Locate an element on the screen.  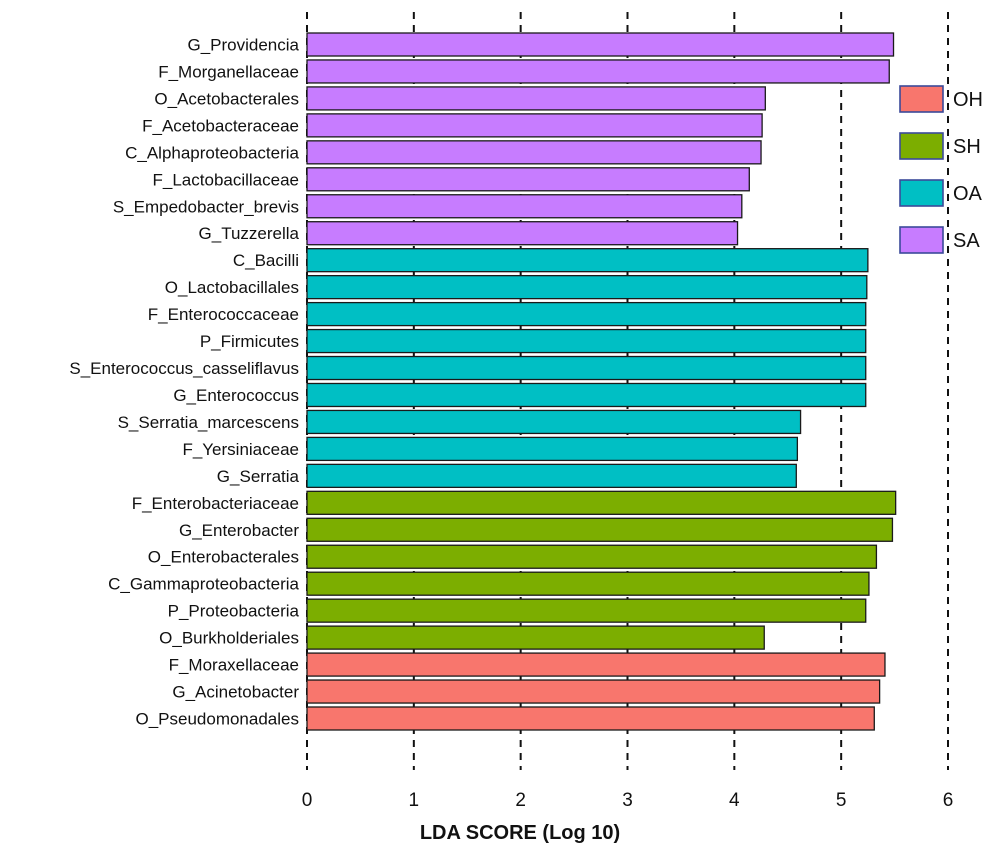
legend-label-sa: SA is located at coordinates (966, 241).